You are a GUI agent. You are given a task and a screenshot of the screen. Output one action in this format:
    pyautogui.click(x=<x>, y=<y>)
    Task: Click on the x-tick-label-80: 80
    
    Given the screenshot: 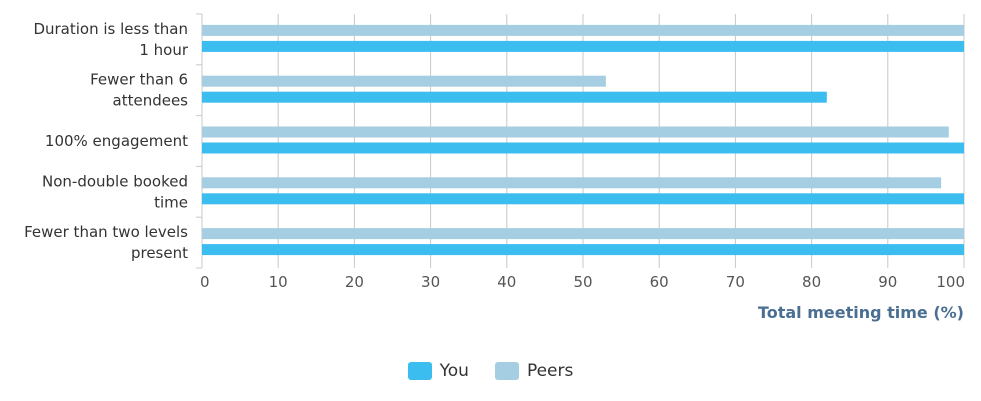 What is the action you would take?
    pyautogui.click(x=811, y=282)
    